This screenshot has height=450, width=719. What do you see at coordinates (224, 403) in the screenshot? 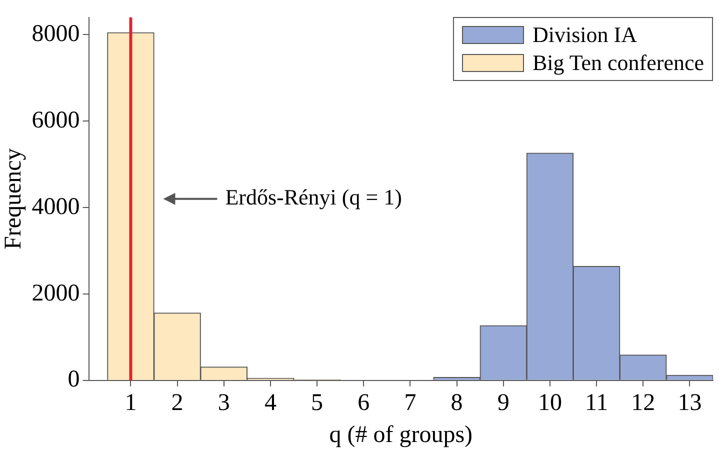
I see `x-tick-label: 3` at bounding box center [224, 403].